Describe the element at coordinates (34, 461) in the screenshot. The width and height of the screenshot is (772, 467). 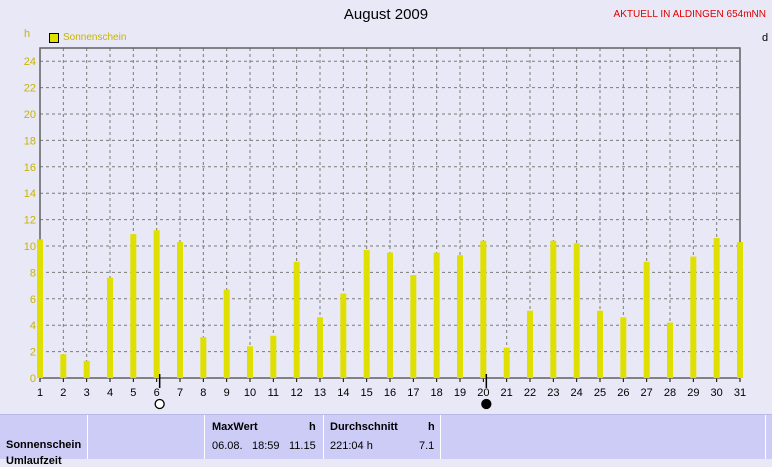
I see `stats-row-label-2: Umlaufzeit` at that location.